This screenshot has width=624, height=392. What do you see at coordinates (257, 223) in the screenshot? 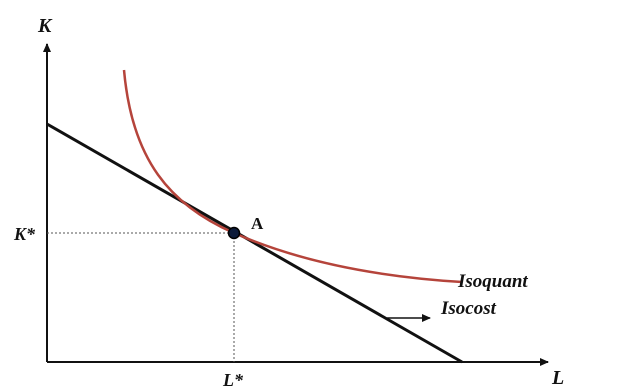
I see `point-a-label: A` at bounding box center [257, 223].